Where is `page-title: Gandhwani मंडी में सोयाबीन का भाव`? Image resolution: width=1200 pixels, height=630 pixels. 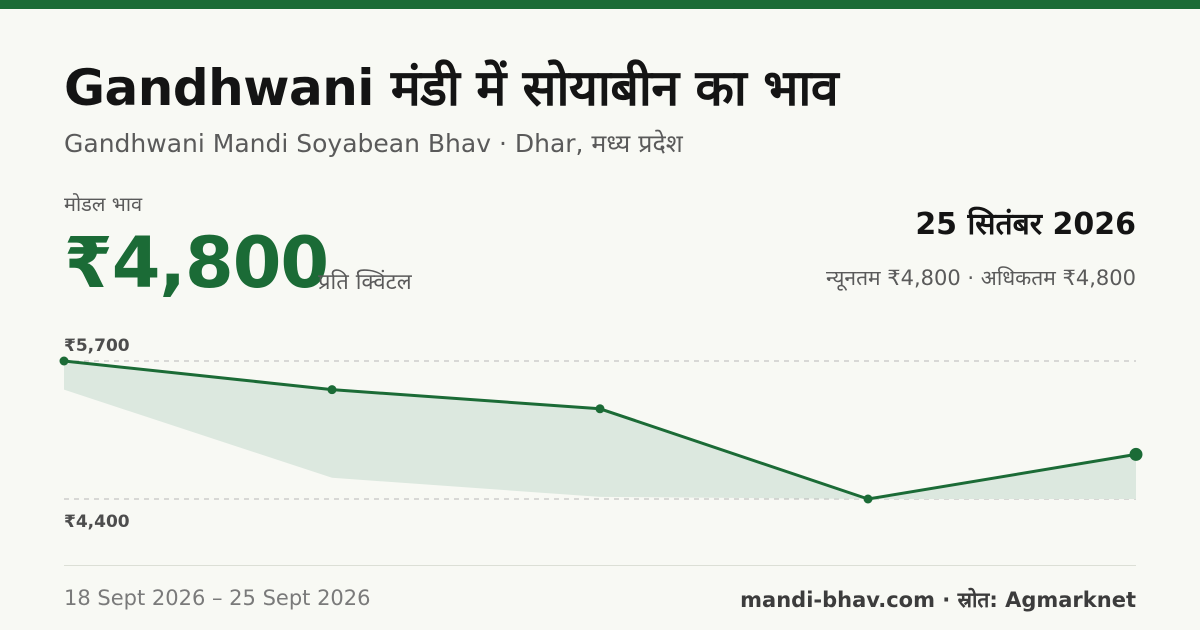 page-title: Gandhwani मंडी में सोयाबीन का भाव is located at coordinates (451, 88).